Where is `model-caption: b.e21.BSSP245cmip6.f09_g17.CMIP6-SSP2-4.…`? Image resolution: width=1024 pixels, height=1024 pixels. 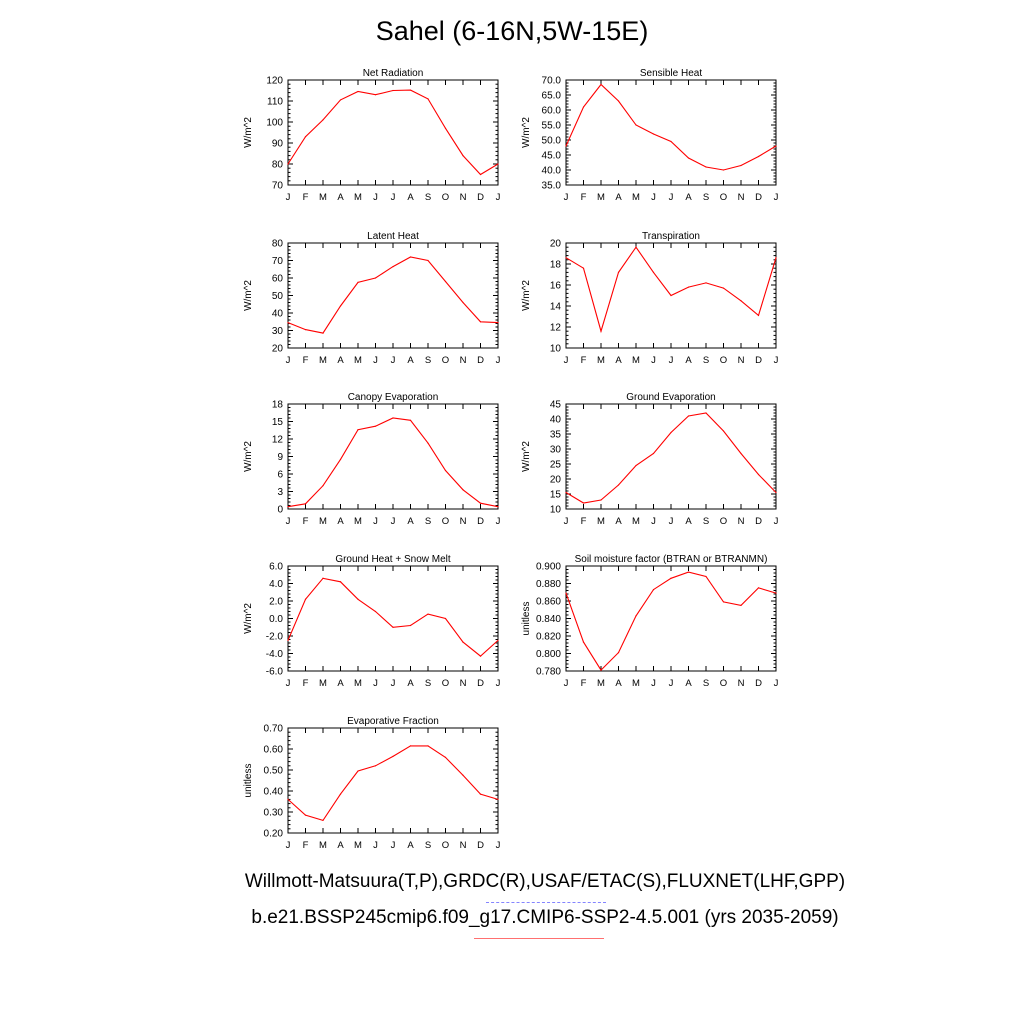
model-caption: b.e21.BSSP245cmip6.f09_g17.CMIP6-SSP2-4.… is located at coordinates (545, 917).